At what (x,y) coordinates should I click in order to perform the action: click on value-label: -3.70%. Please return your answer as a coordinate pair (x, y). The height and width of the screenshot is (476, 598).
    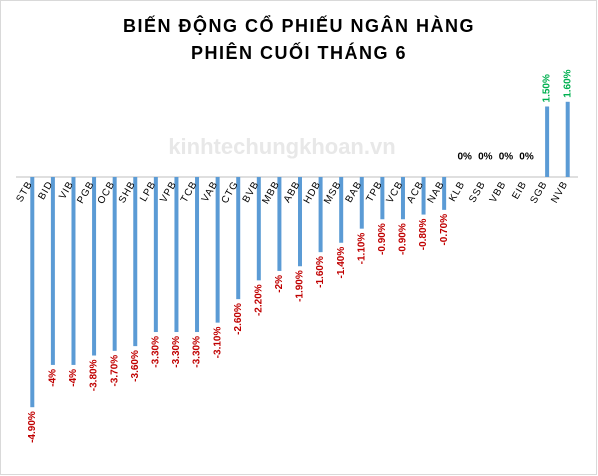
    Looking at the image, I should click on (114, 371).